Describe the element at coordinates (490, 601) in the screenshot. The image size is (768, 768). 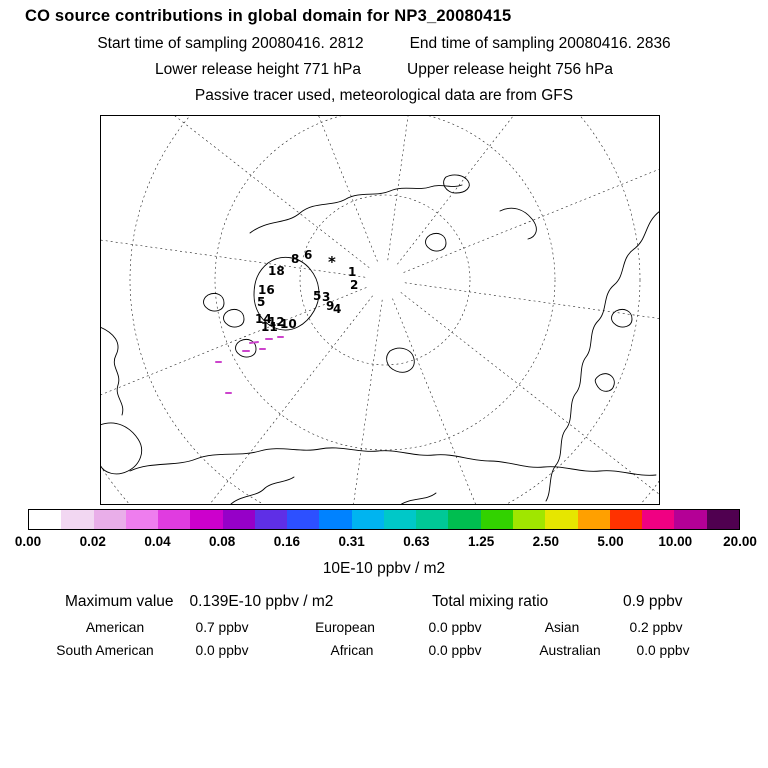
I see `total-mixing-ratio-label: Total mixing ratio` at that location.